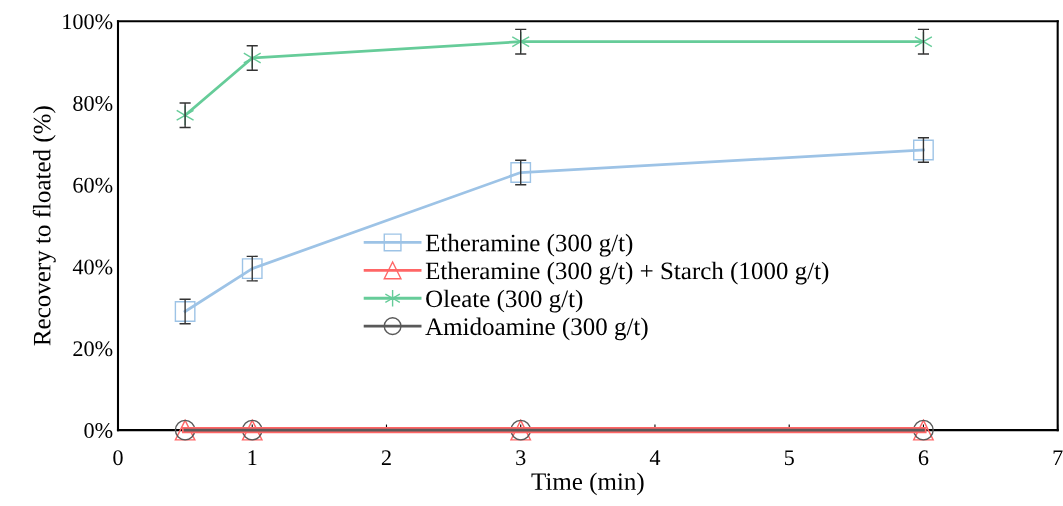  I want to click on x-tick-label: 2, so click(386, 457).